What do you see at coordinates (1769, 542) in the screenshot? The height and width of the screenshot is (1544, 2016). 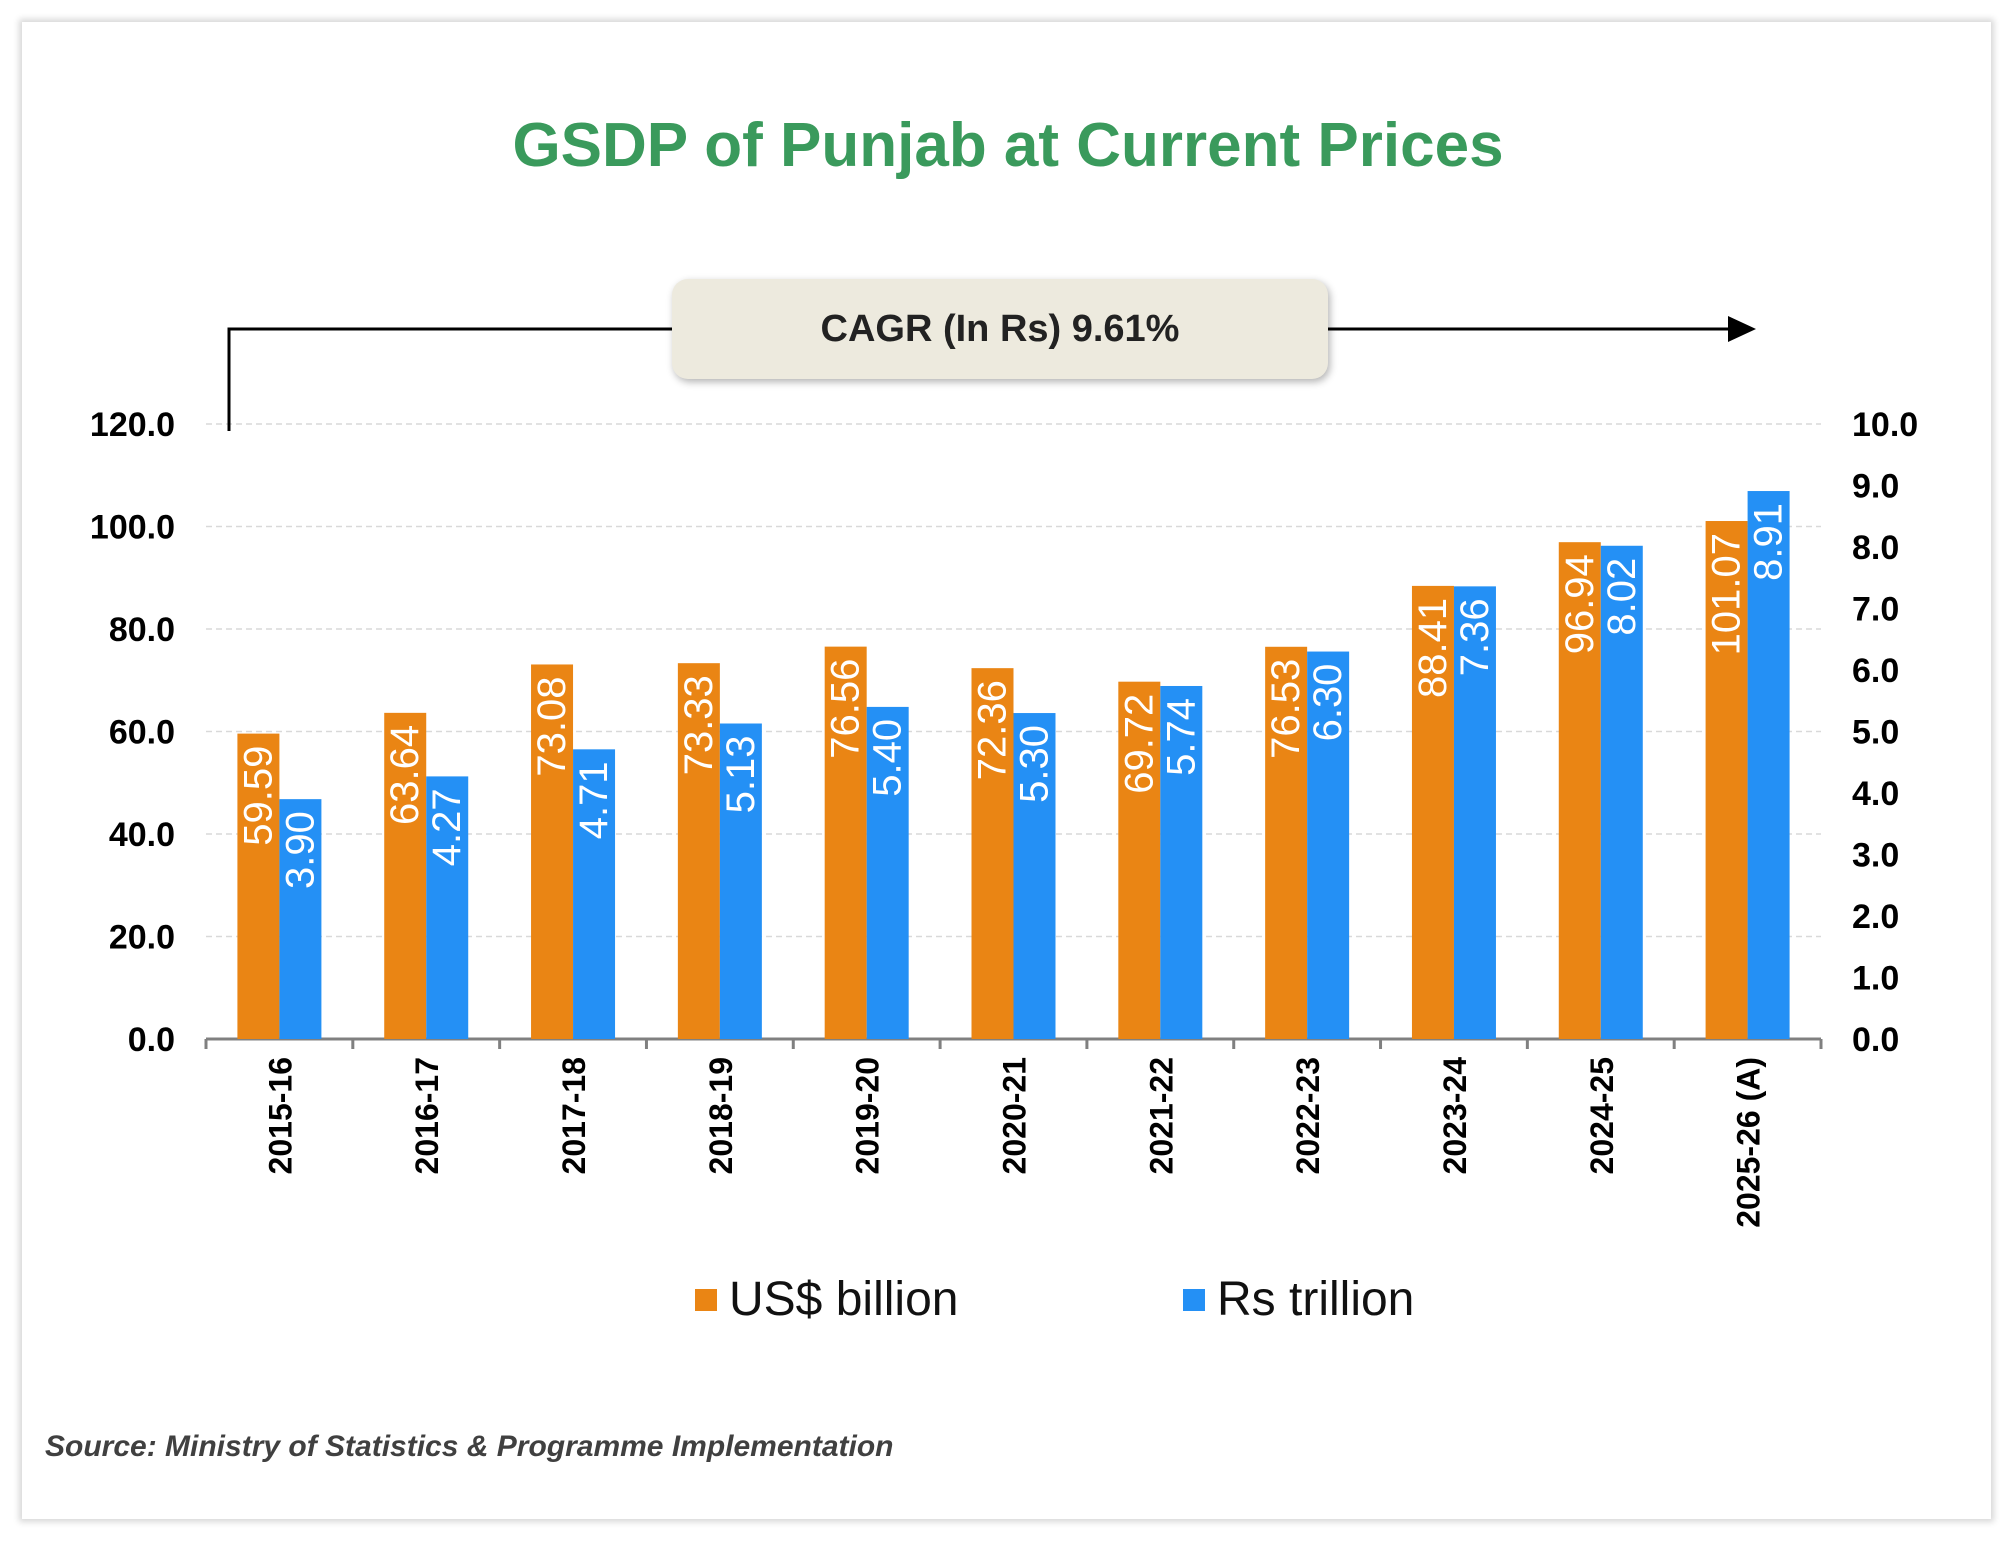 I see `data-label-rs: 8.91` at bounding box center [1769, 542].